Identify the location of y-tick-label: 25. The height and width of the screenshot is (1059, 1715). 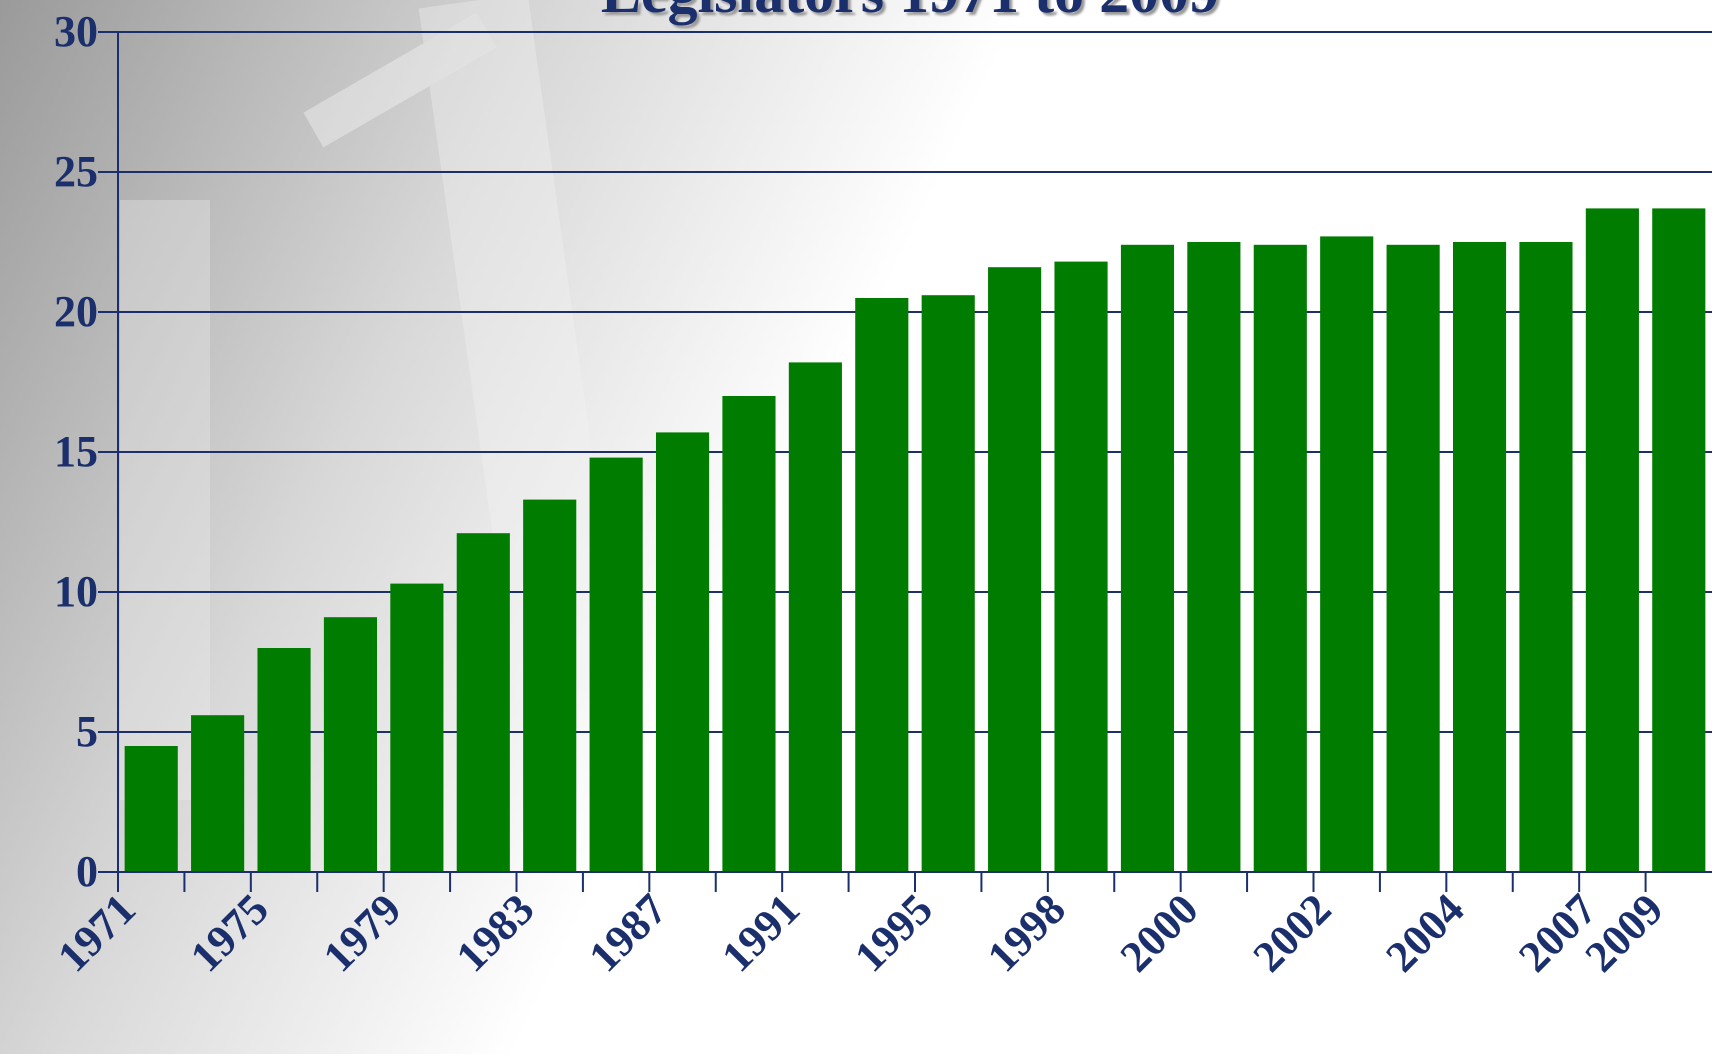
(76, 171).